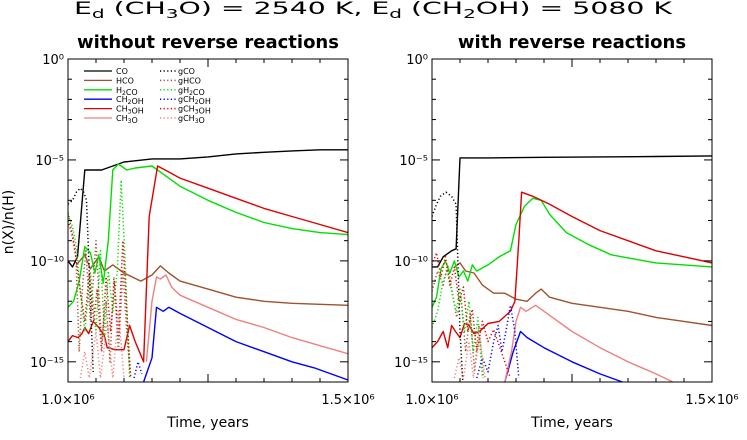  I want to click on legend-label-part: HCO, so click(125, 80).